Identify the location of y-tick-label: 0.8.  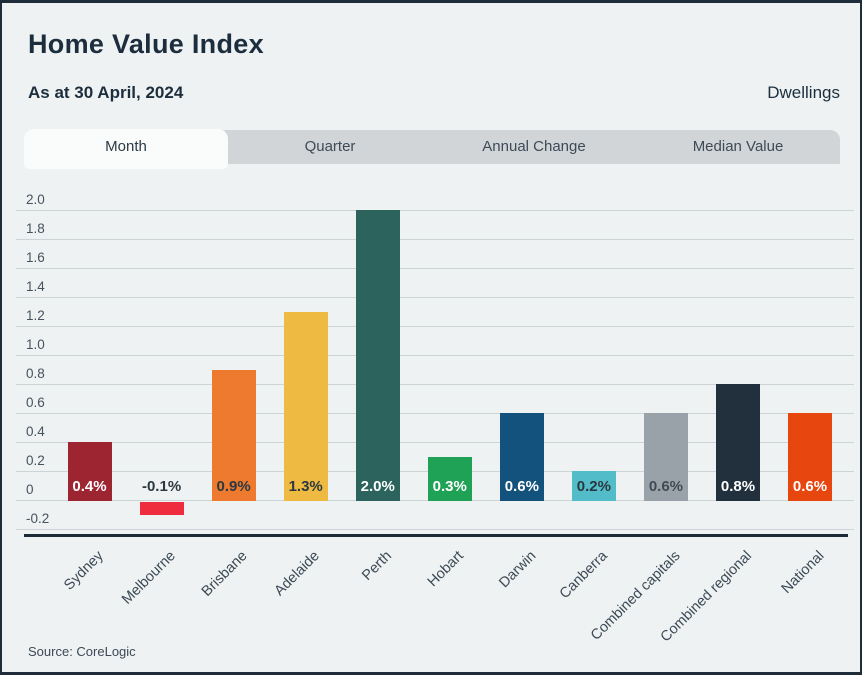
(35, 373).